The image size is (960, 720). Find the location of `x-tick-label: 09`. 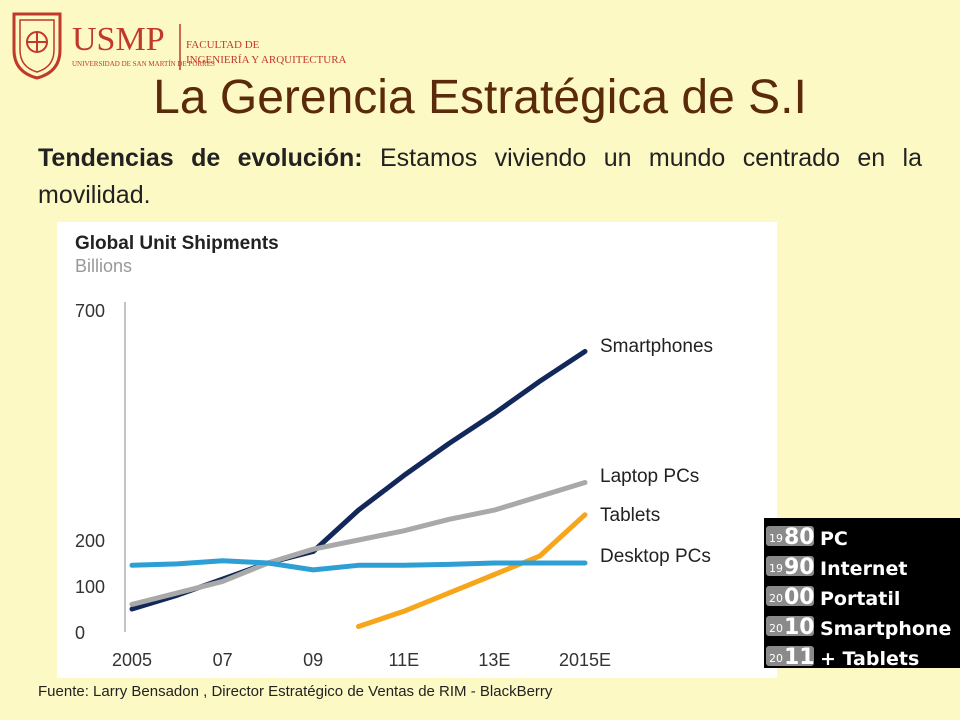

x-tick-label: 09 is located at coordinates (313, 660).